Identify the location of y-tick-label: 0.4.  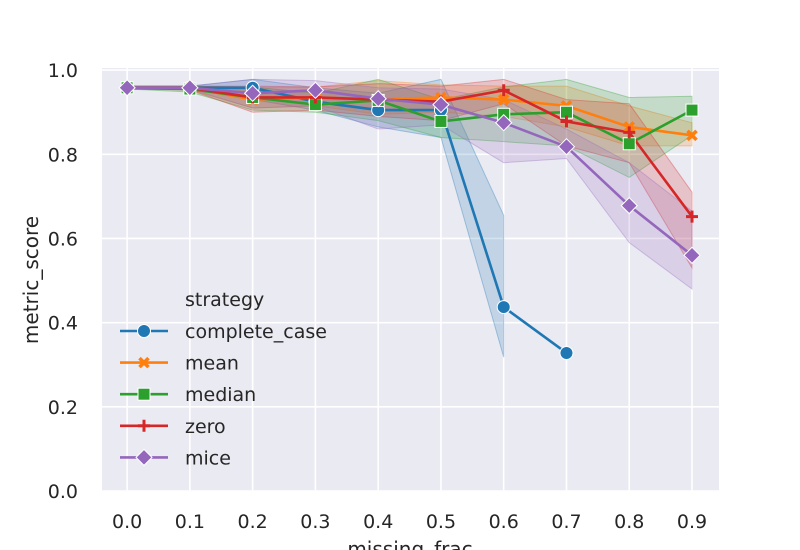
(63, 324).